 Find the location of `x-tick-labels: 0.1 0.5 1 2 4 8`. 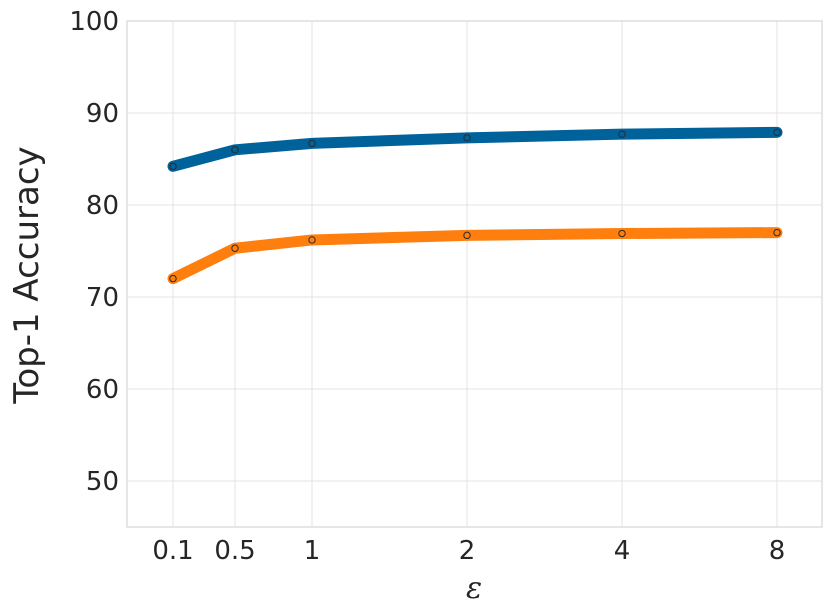

x-tick-labels: 0.1 0.5 1 2 4 8 is located at coordinates (468, 551).